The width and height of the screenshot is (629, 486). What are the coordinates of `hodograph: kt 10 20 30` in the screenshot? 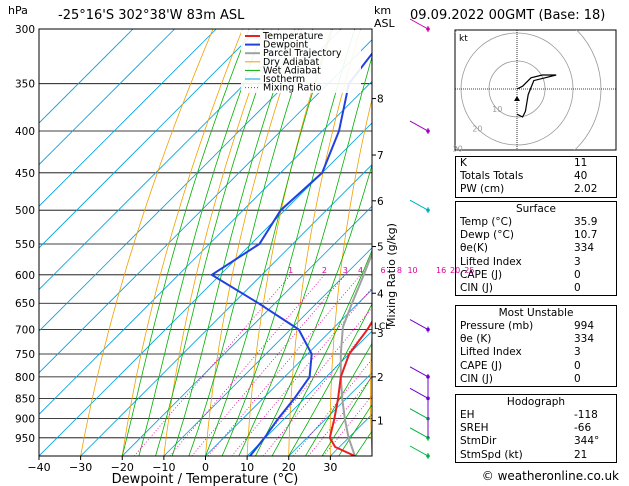 It's located at (535, 91).